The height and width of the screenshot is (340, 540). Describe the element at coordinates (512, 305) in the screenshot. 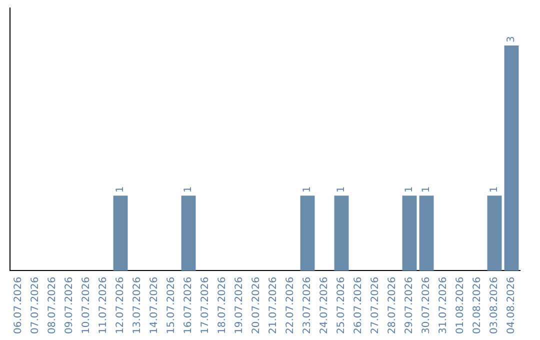

I see `x-tick-label: 04.08.2026` at that location.